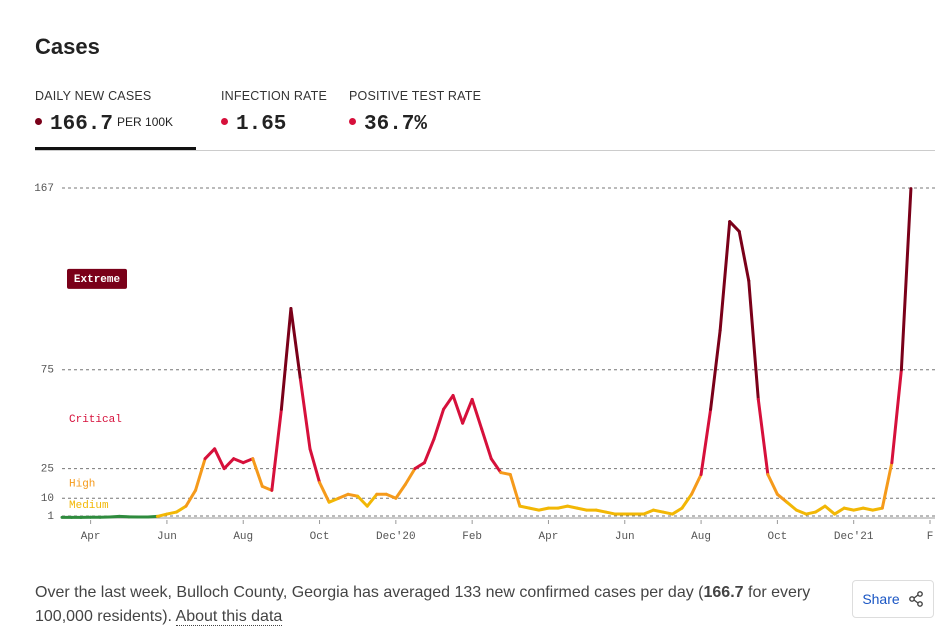  Describe the element at coordinates (82, 484) in the screenshot. I see `level-label: High` at that location.